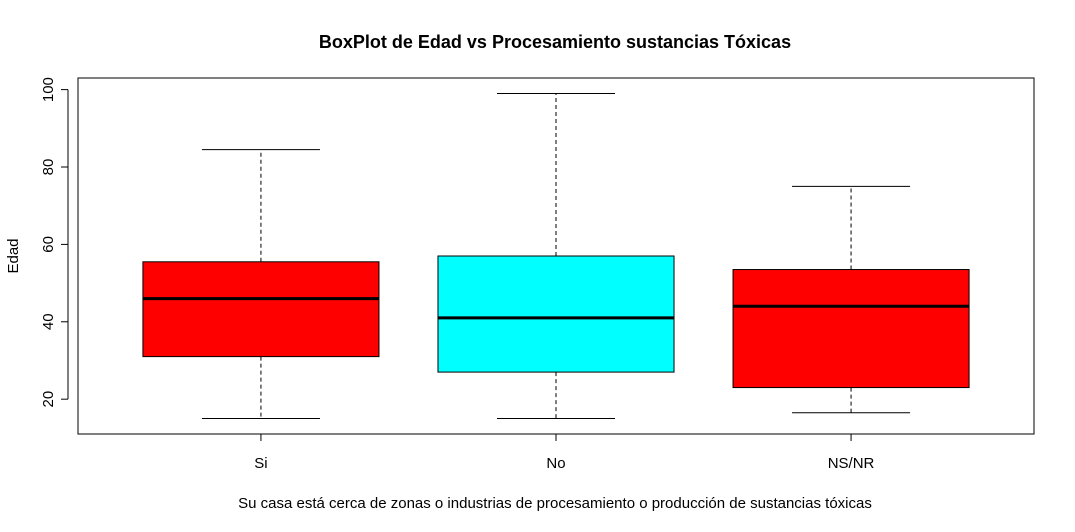 Image resolution: width=1075 pixels, height=532 pixels. What do you see at coordinates (48, 167) in the screenshot?
I see `y-tick-label: 80` at bounding box center [48, 167].